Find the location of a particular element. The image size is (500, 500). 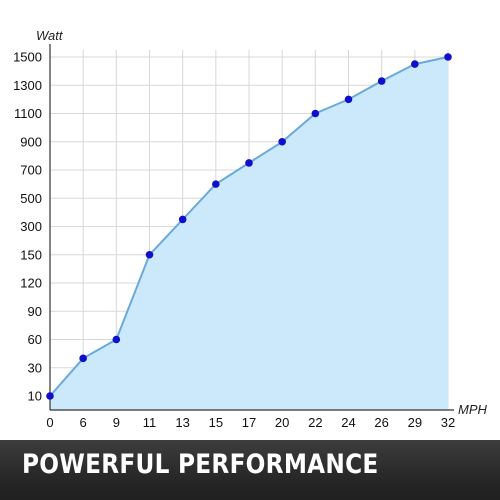

data-point-20mph is located at coordinates (282, 141).